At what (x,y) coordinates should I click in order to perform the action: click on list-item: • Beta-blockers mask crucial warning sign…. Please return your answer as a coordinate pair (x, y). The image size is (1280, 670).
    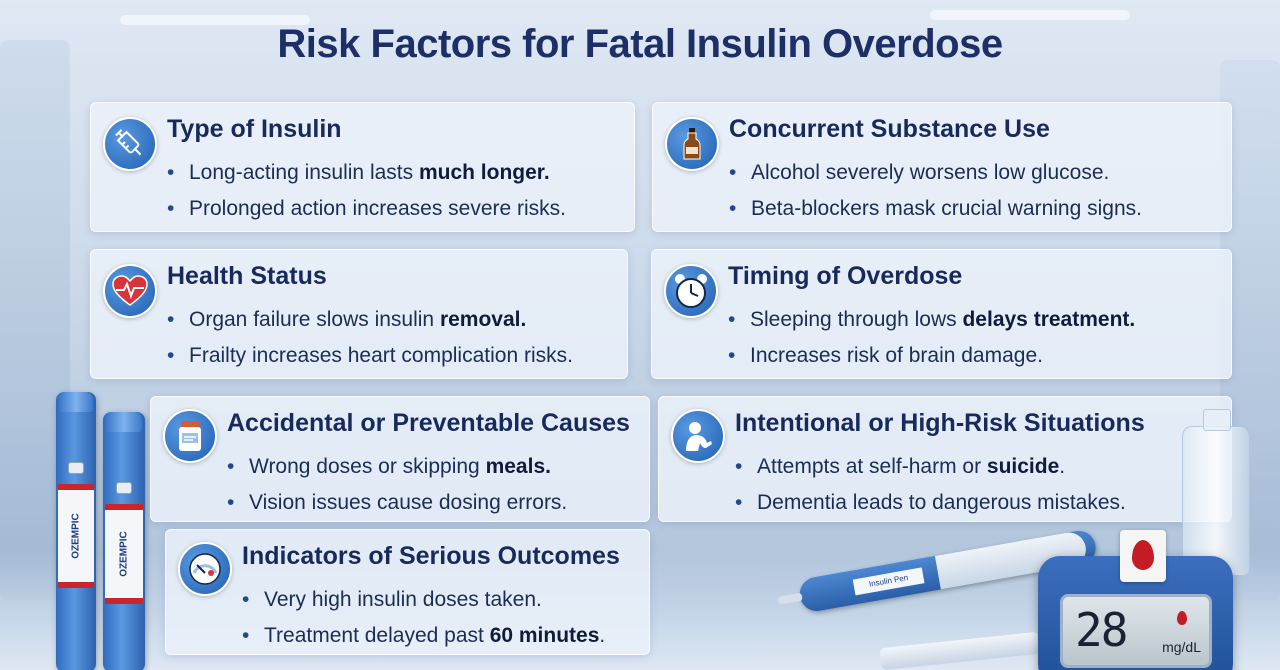
    Looking at the image, I should click on (935, 208).